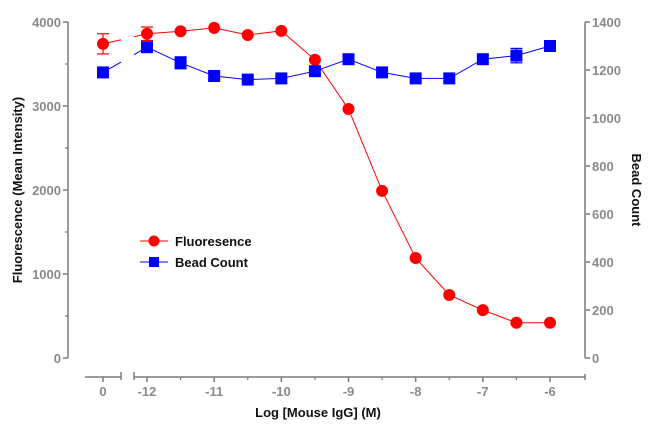 This screenshot has height=430, width=650. What do you see at coordinates (57, 358) in the screenshot?
I see `y-tick-label: 0` at bounding box center [57, 358].